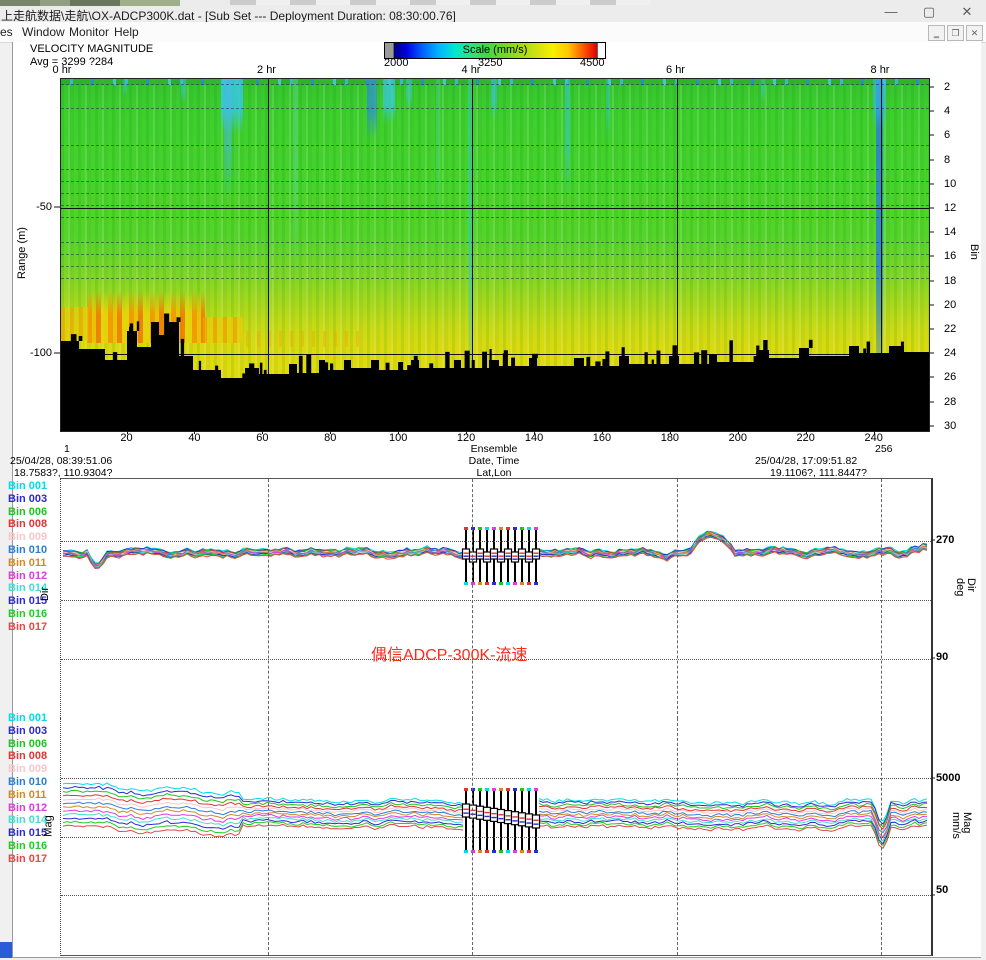  I want to click on xaxis-title-datetime: Date, Time, so click(494, 461).